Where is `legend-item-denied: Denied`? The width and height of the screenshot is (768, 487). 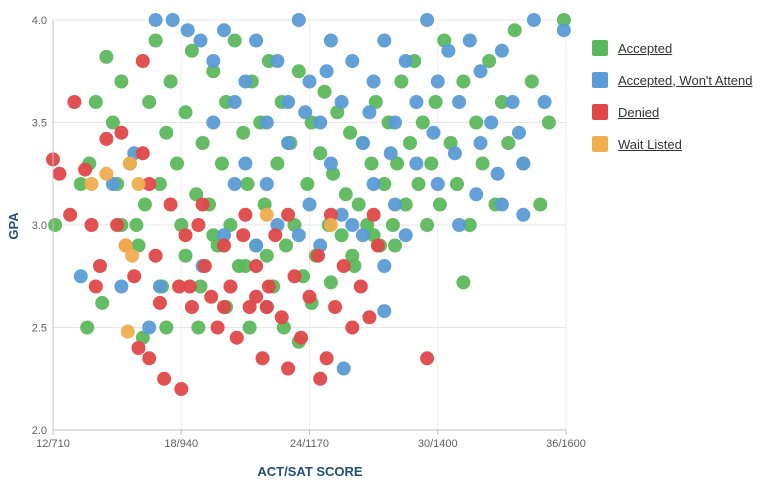
legend-item-denied: Denied is located at coordinates (672, 112).